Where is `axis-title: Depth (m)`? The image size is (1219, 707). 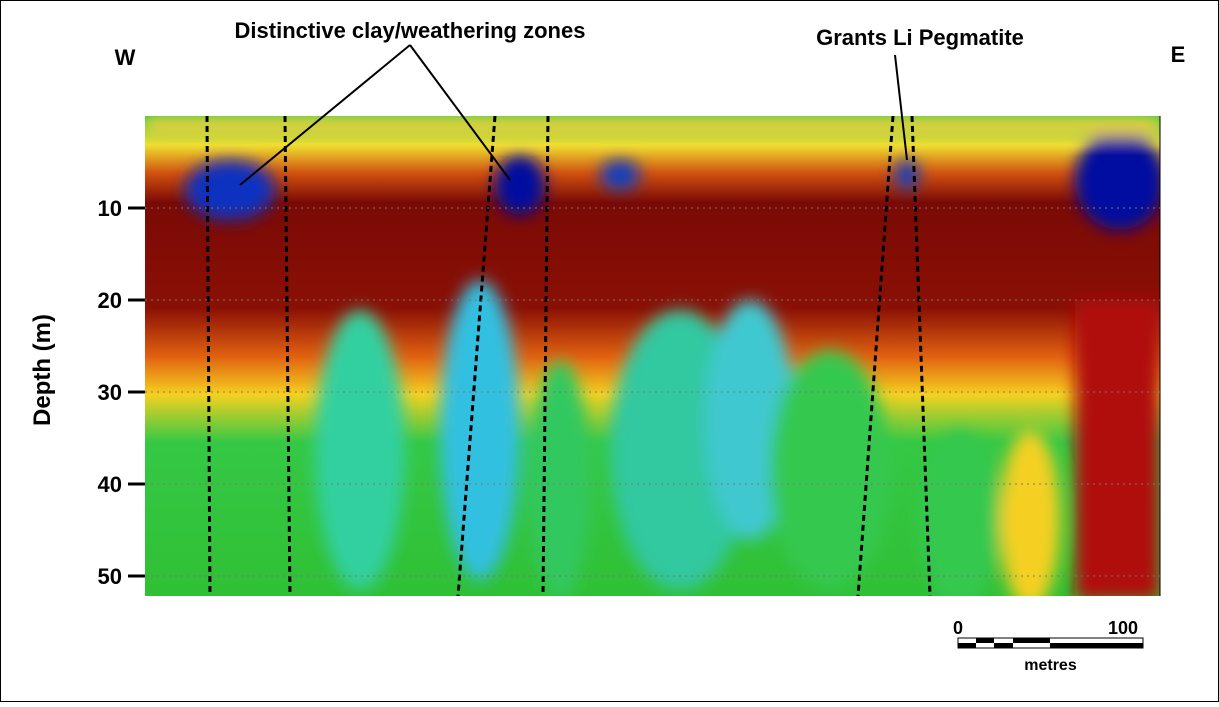
axis-title: Depth (m) is located at coordinates (42, 370).